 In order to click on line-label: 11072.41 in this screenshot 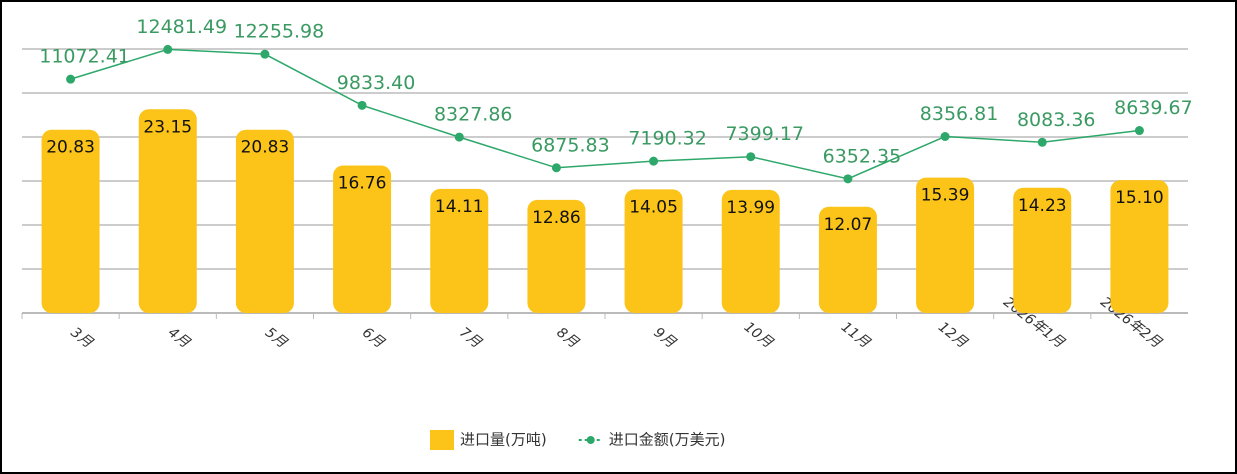, I will do `click(84, 57)`.